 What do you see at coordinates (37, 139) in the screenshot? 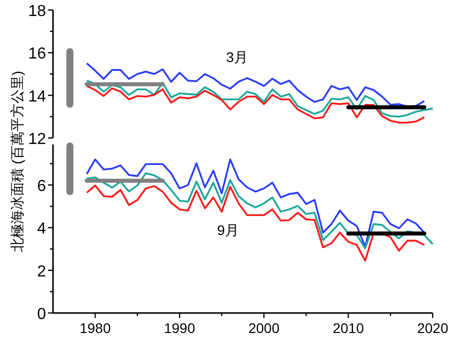
I see `y-tick-label: 12` at bounding box center [37, 139].